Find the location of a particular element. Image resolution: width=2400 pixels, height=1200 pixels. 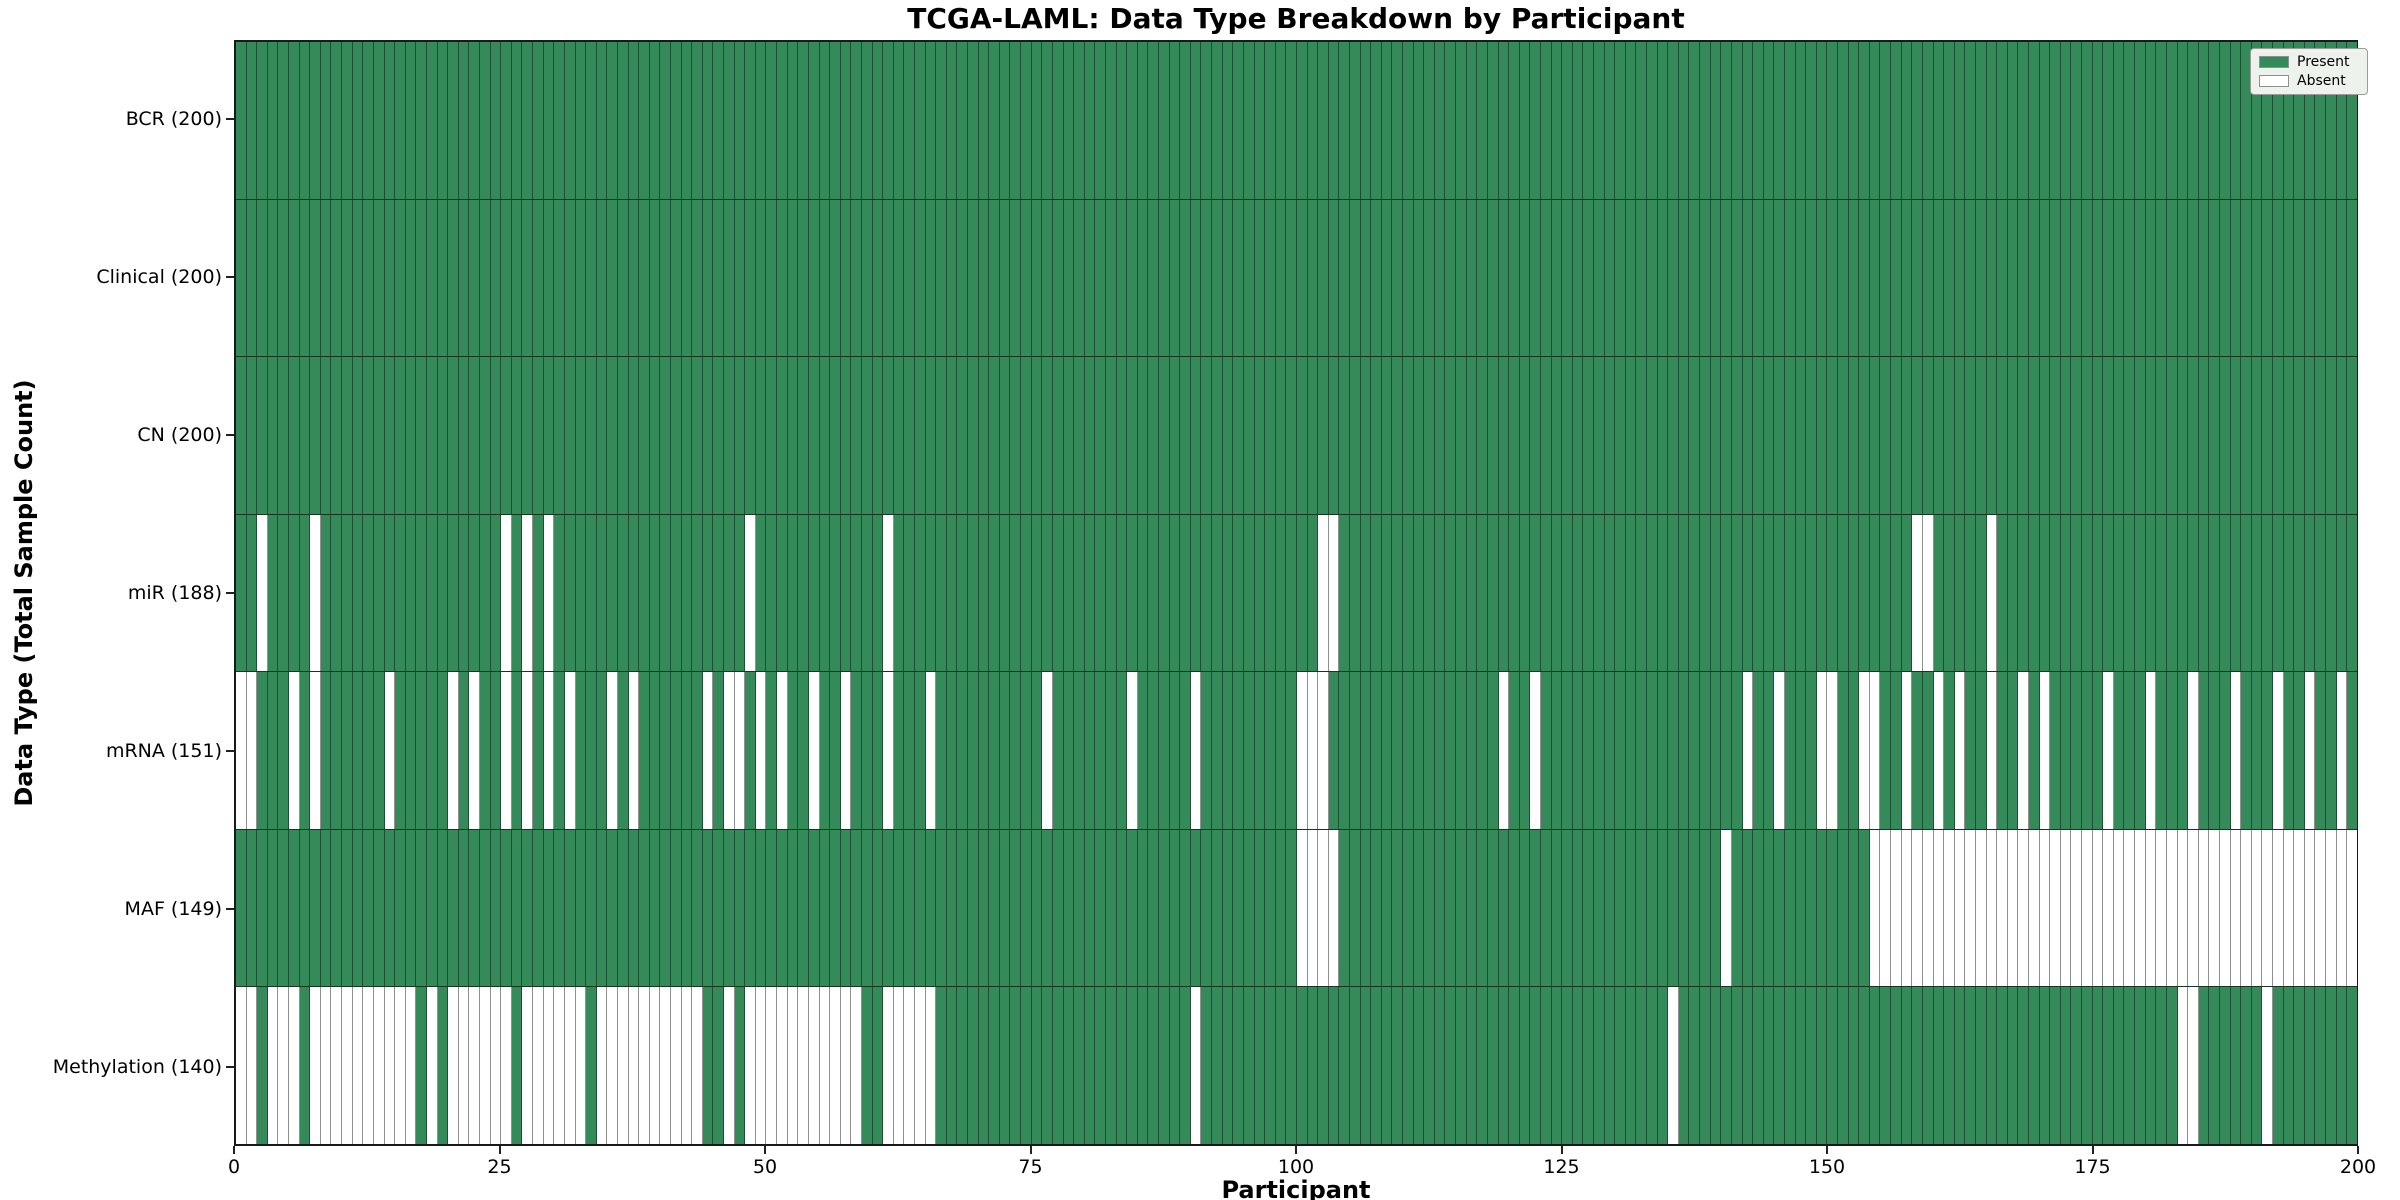

y-tick-label: miR (188) is located at coordinates (174, 593).